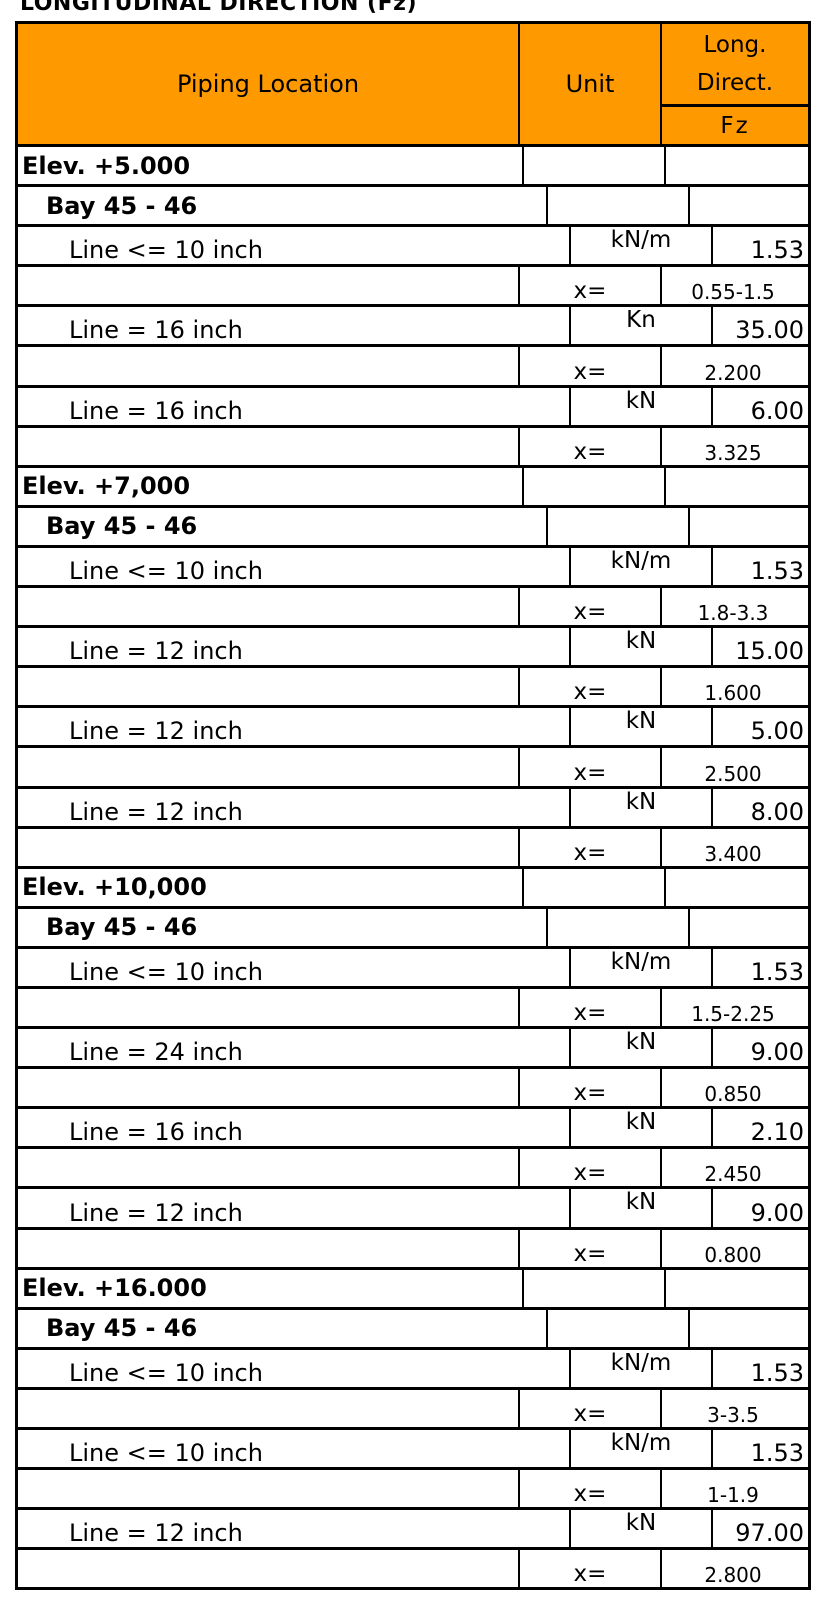 This screenshot has width=831, height=1601. What do you see at coordinates (733, 1575) in the screenshot?
I see `value-cell: 2.800` at bounding box center [733, 1575].